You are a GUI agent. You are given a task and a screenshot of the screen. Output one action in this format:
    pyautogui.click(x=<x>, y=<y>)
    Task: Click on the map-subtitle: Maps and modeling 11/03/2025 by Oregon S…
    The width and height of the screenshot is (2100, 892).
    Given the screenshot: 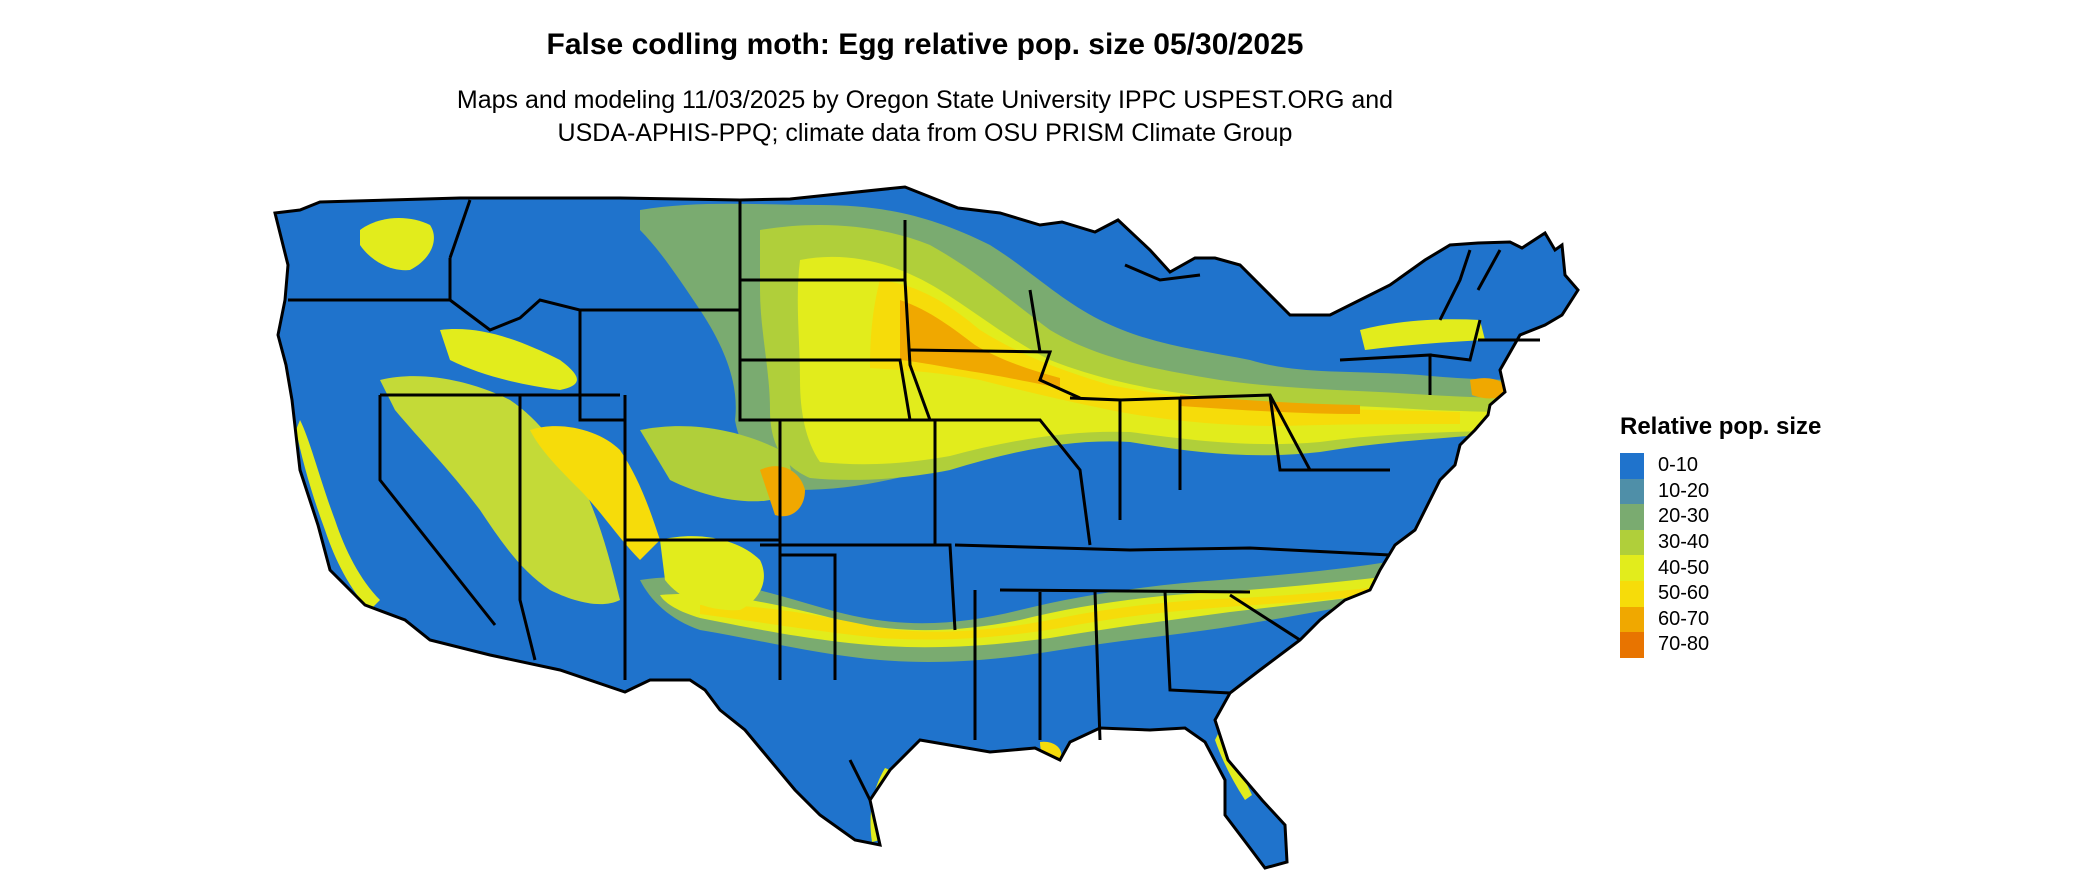 What is the action you would take?
    pyautogui.click(x=925, y=117)
    